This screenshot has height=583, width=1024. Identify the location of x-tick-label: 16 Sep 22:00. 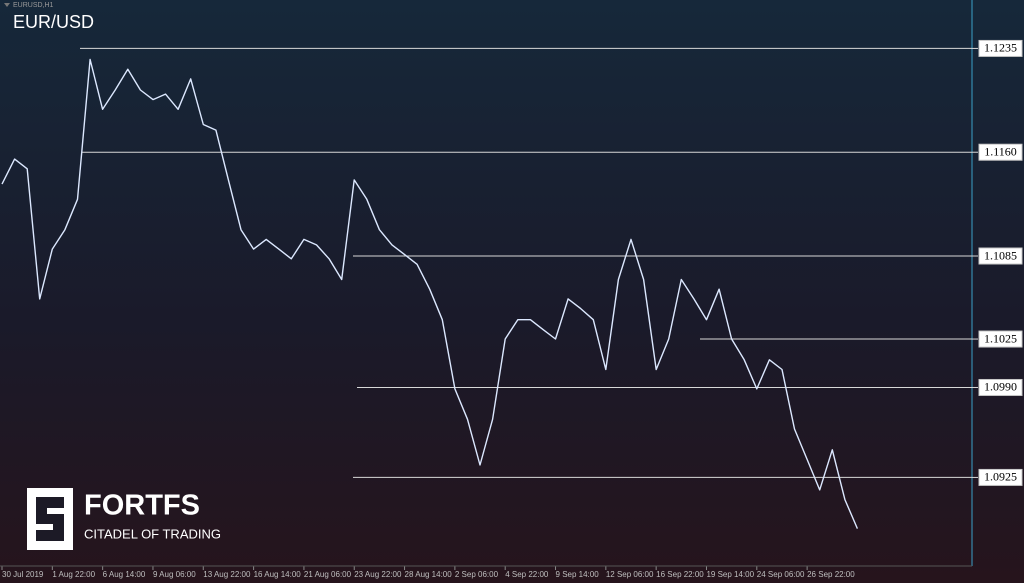
(680, 574).